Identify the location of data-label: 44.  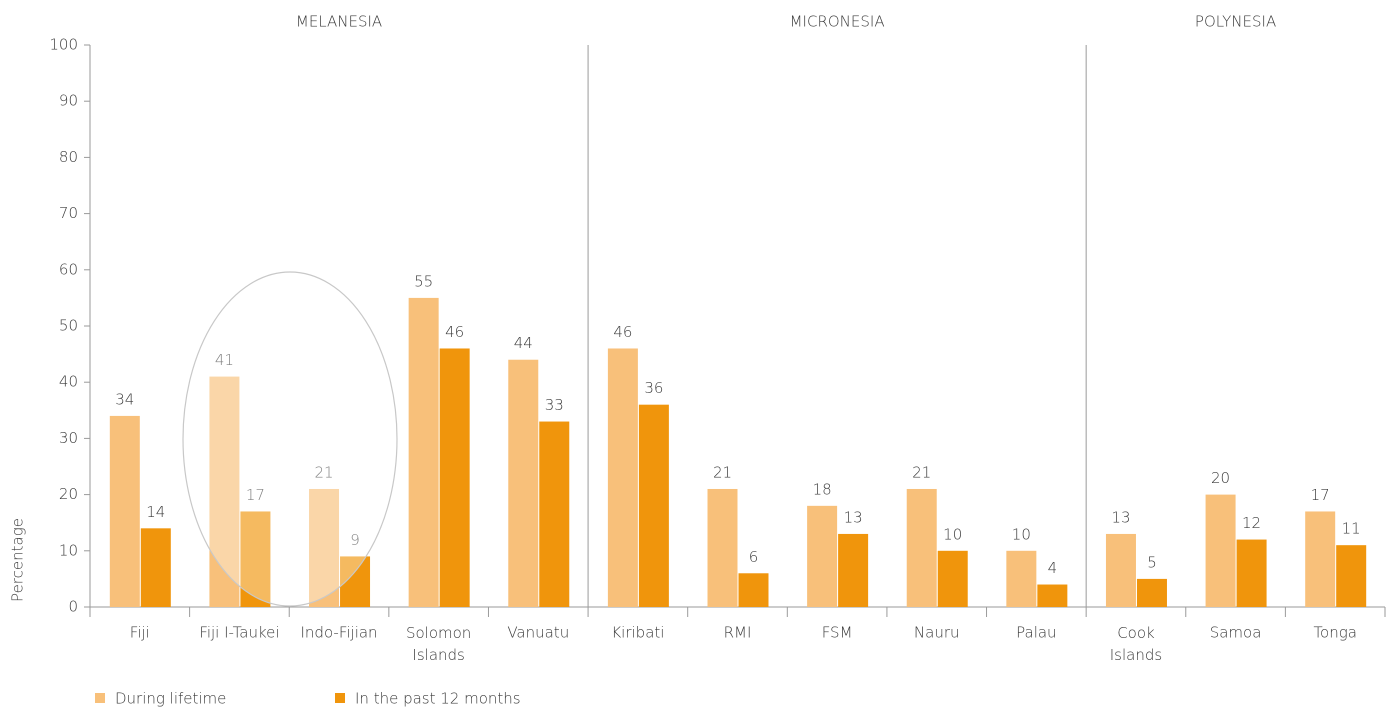
(523, 343).